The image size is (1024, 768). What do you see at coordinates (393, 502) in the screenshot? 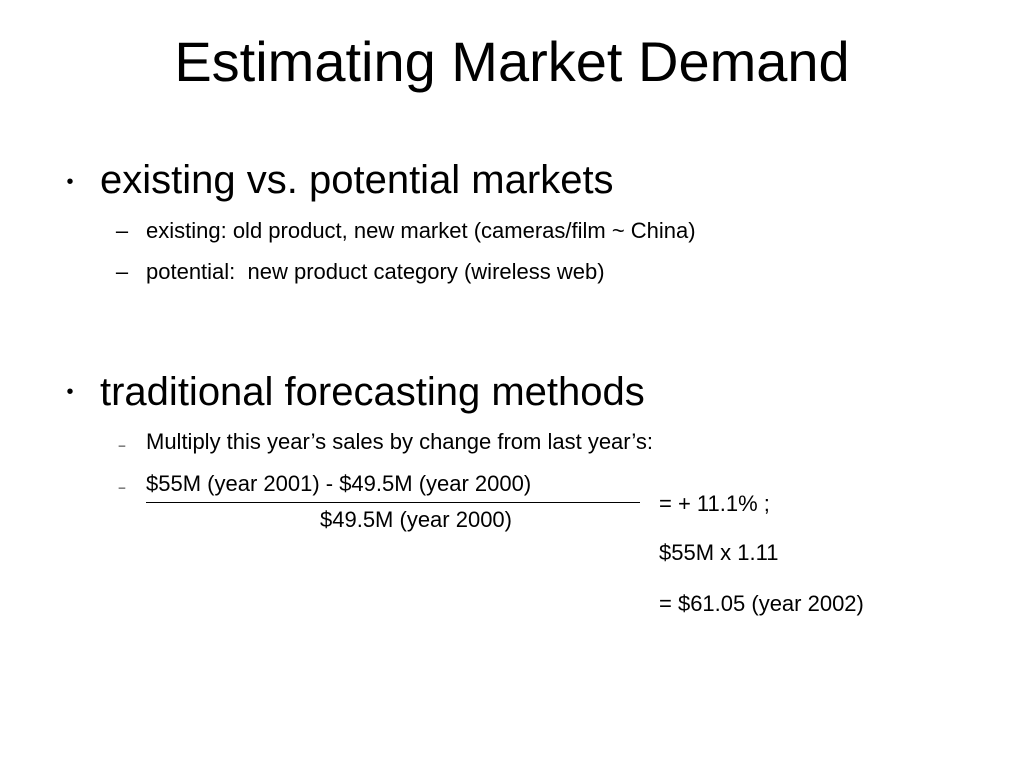
I see `fraction-line` at bounding box center [393, 502].